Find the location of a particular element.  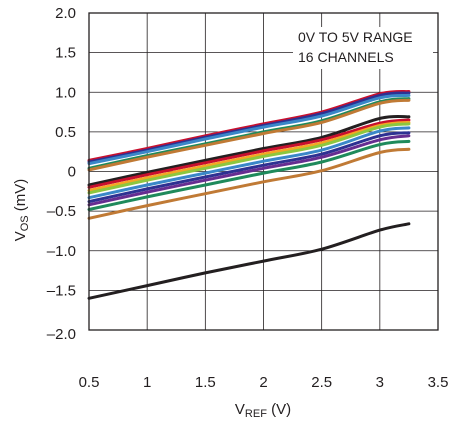

y-tick-label: –1.0 is located at coordinates (61, 251).